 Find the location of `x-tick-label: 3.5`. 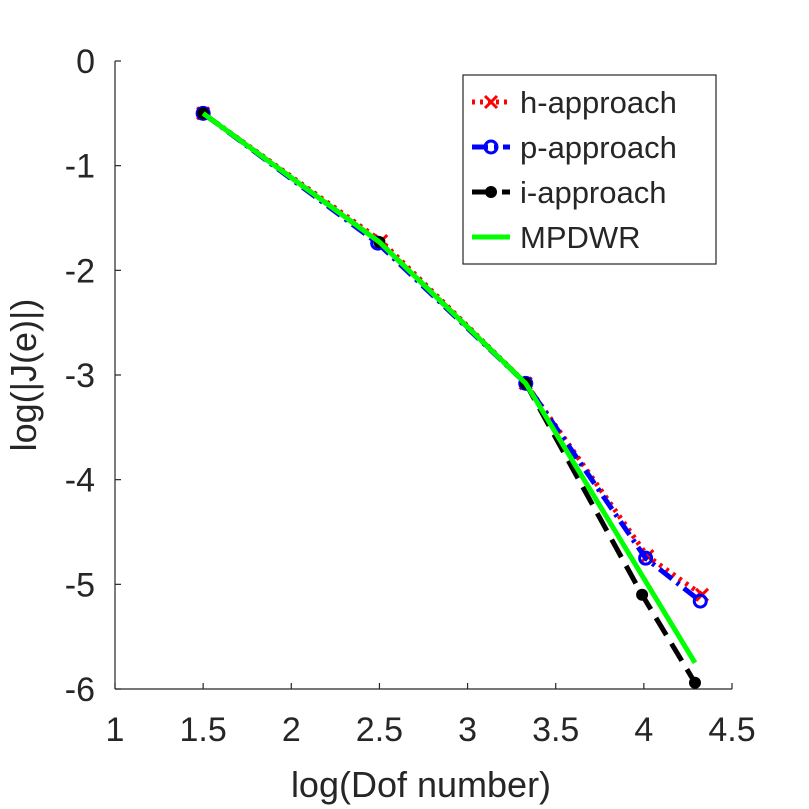

x-tick-label: 3.5 is located at coordinates (555, 730).